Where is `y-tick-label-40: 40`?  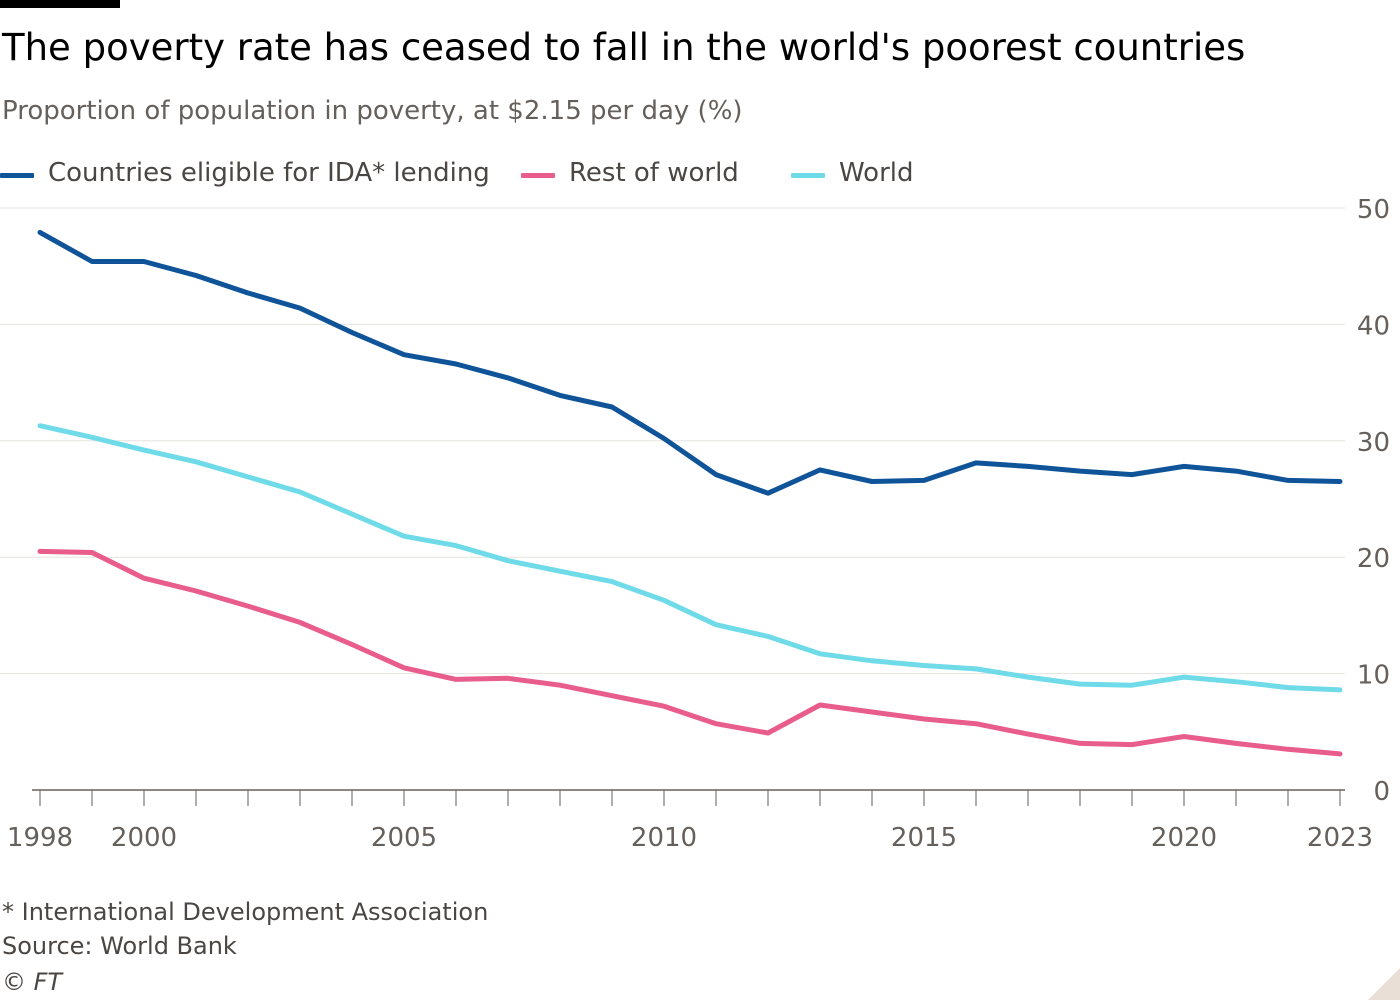
y-tick-label-40: 40 is located at coordinates (1373, 326).